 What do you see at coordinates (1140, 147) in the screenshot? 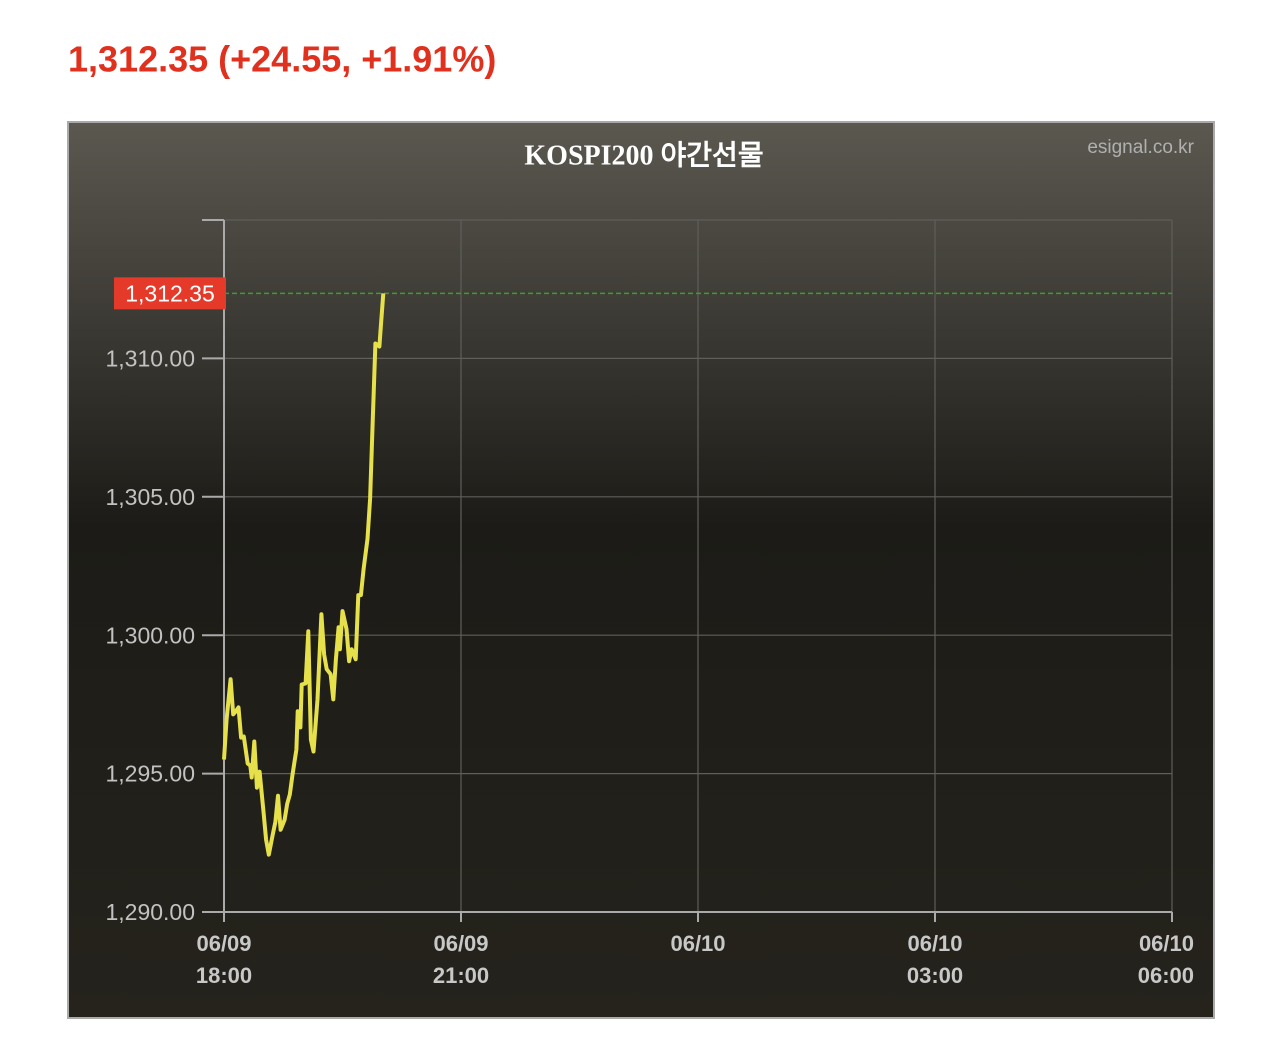
I see `source: esignal.co.kr` at bounding box center [1140, 147].